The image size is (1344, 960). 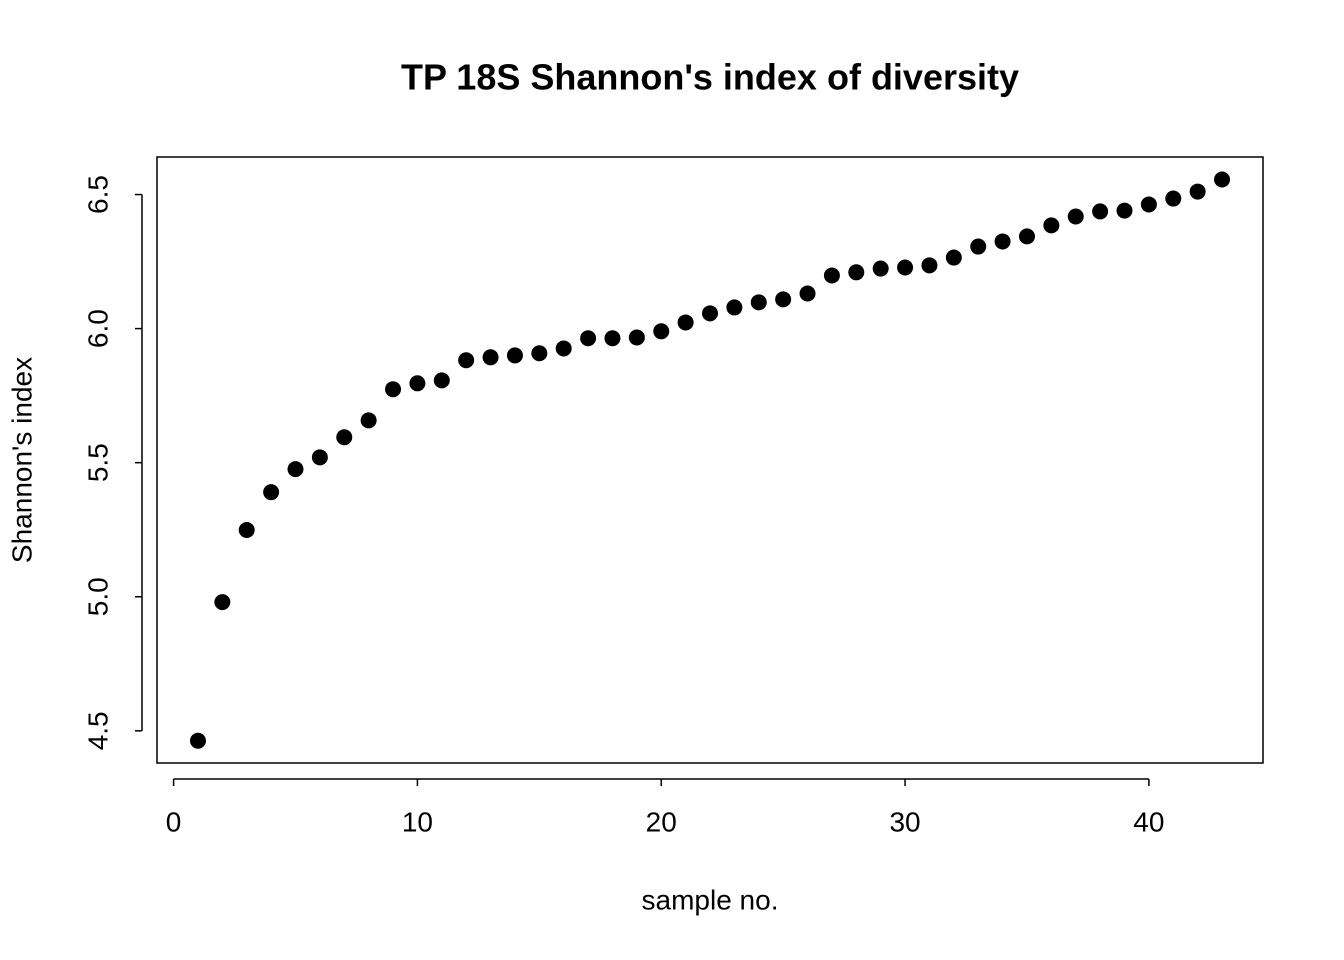 I want to click on y-tick-label: 4.5, so click(x=97, y=730).